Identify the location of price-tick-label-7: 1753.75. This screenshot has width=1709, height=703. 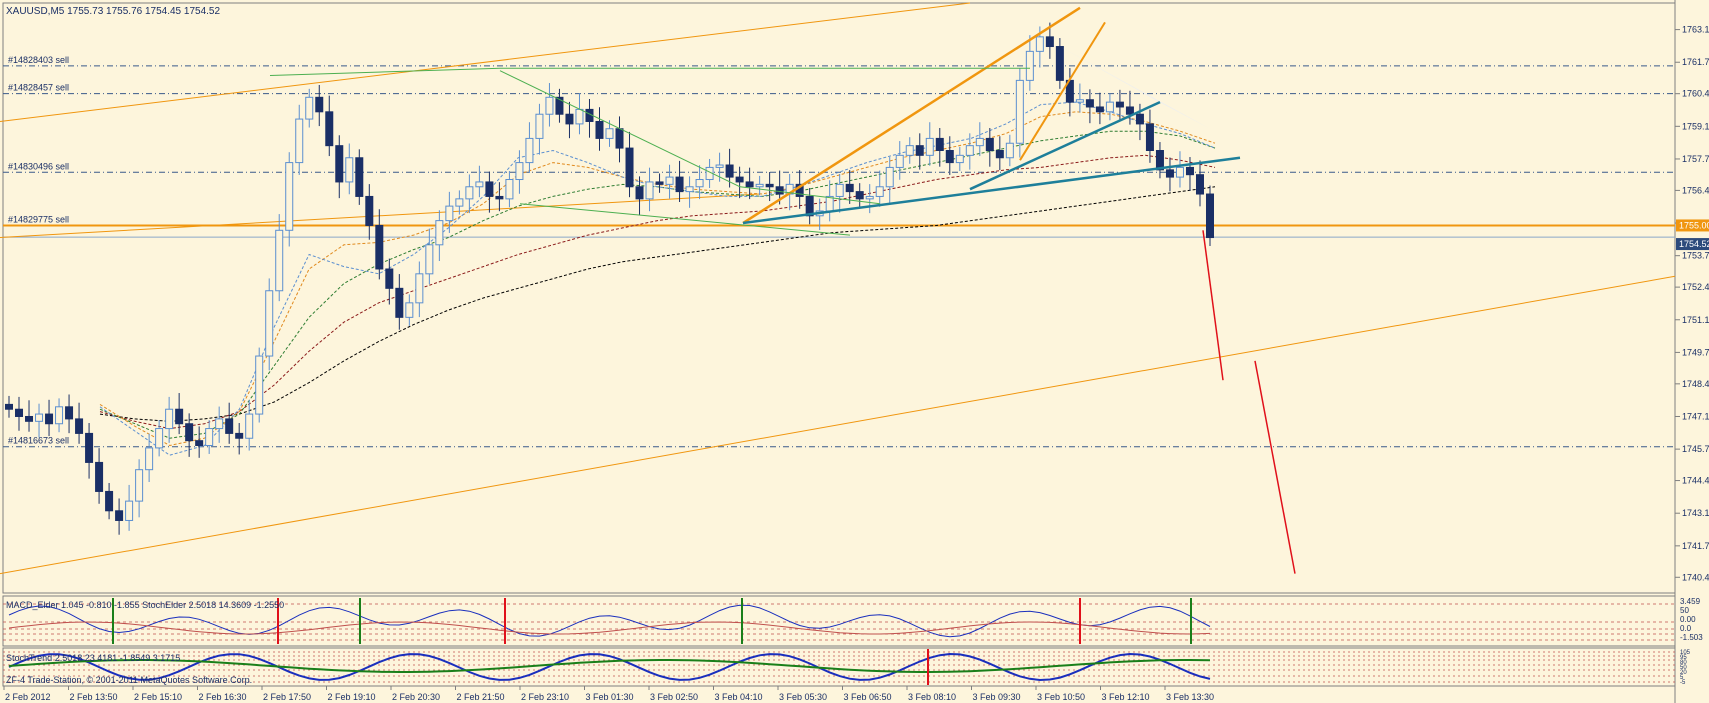
(1695, 256).